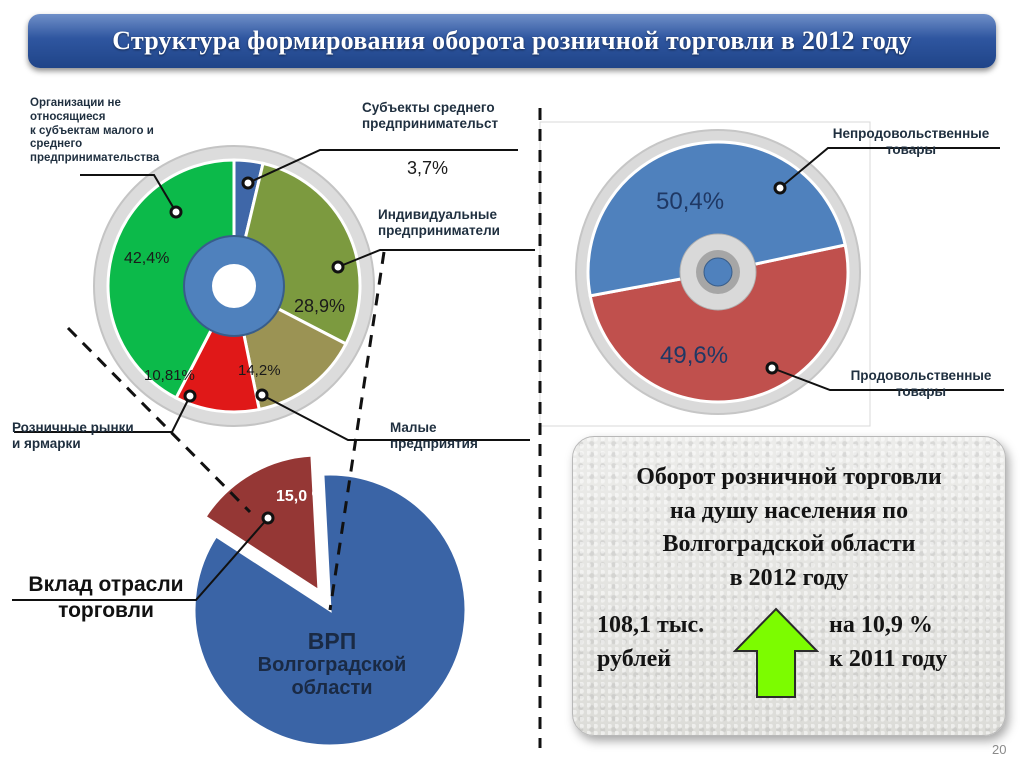 The image size is (1024, 768). I want to click on pie-goods-frame, so click(705, 274).